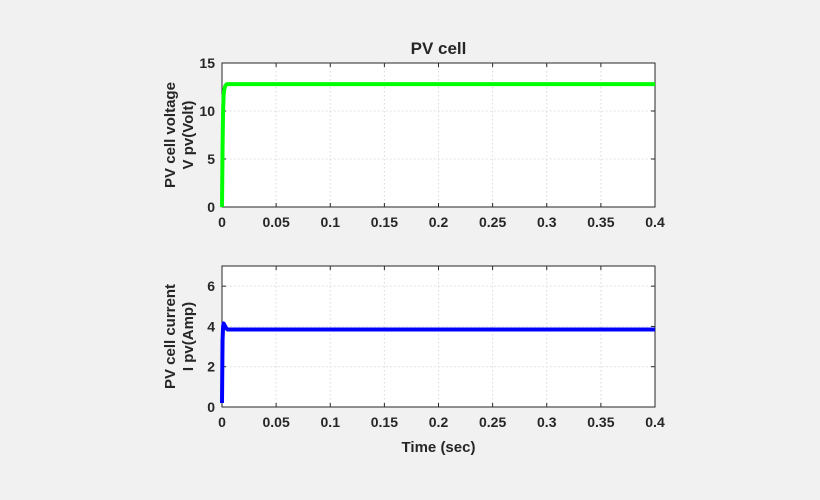  I want to click on y-axis-label-line-2: I pv(Amp), so click(188, 336).